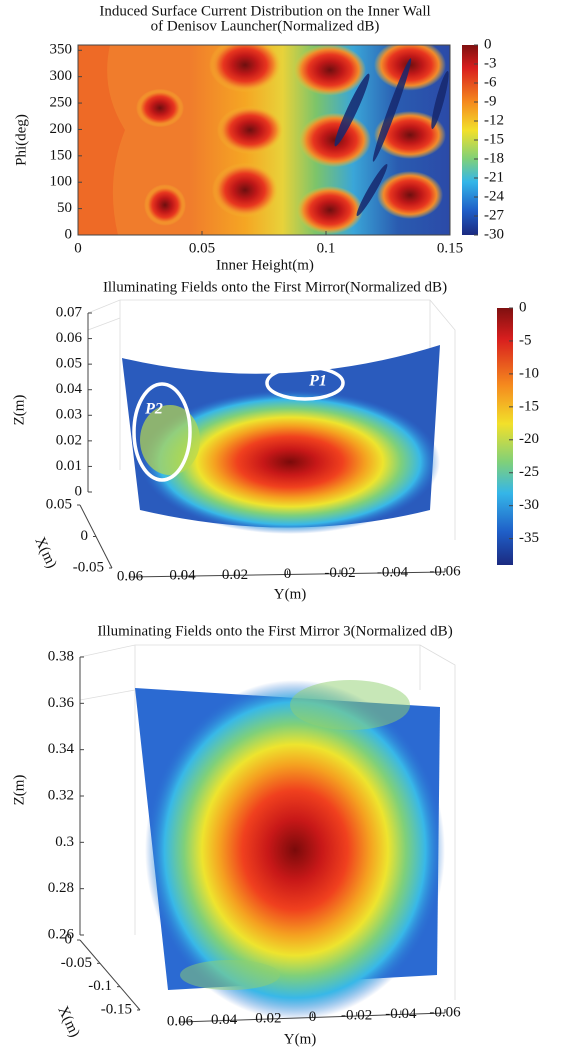 This screenshot has width=561, height=1048. What do you see at coordinates (525, 340) in the screenshot?
I see `colorbar-label: -5` at bounding box center [525, 340].